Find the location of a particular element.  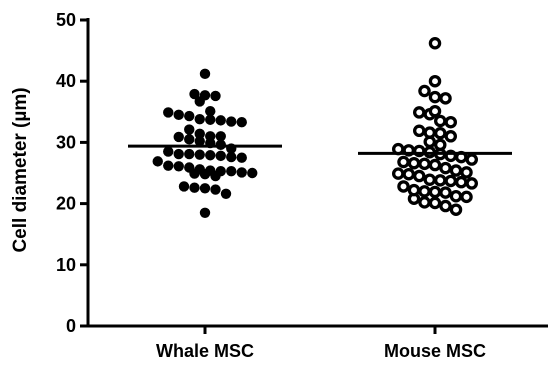

y-tick-label: 40 is located at coordinates (66, 81).